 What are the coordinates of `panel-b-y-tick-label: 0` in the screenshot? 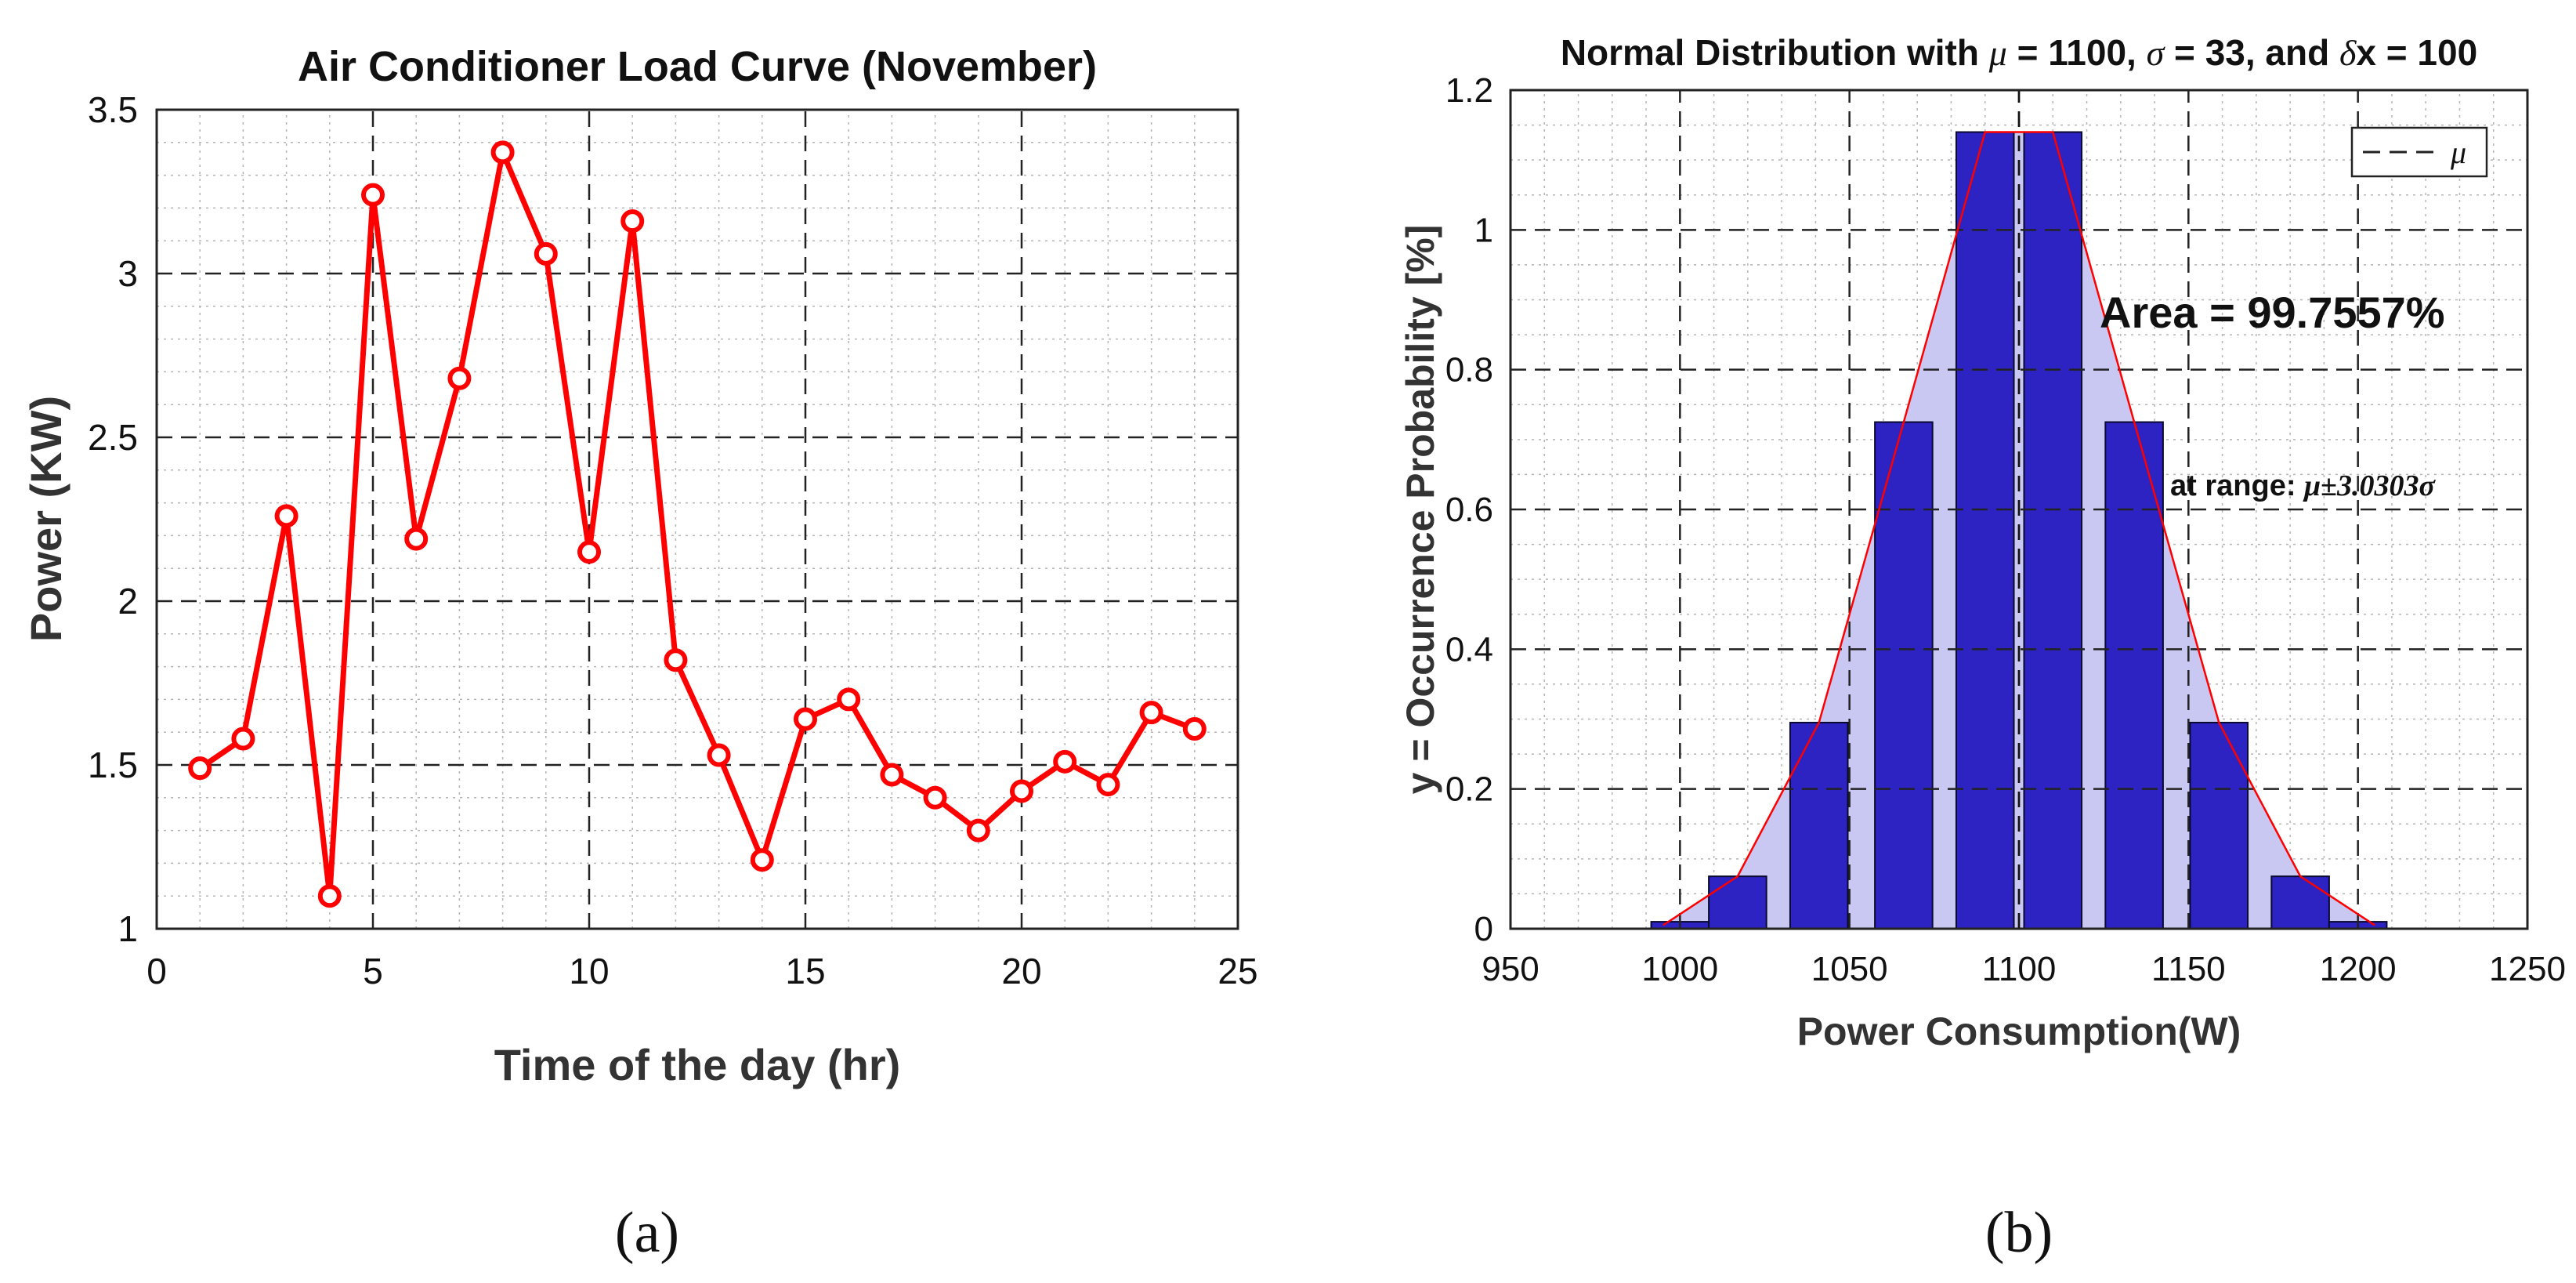 It's located at (1483, 929).